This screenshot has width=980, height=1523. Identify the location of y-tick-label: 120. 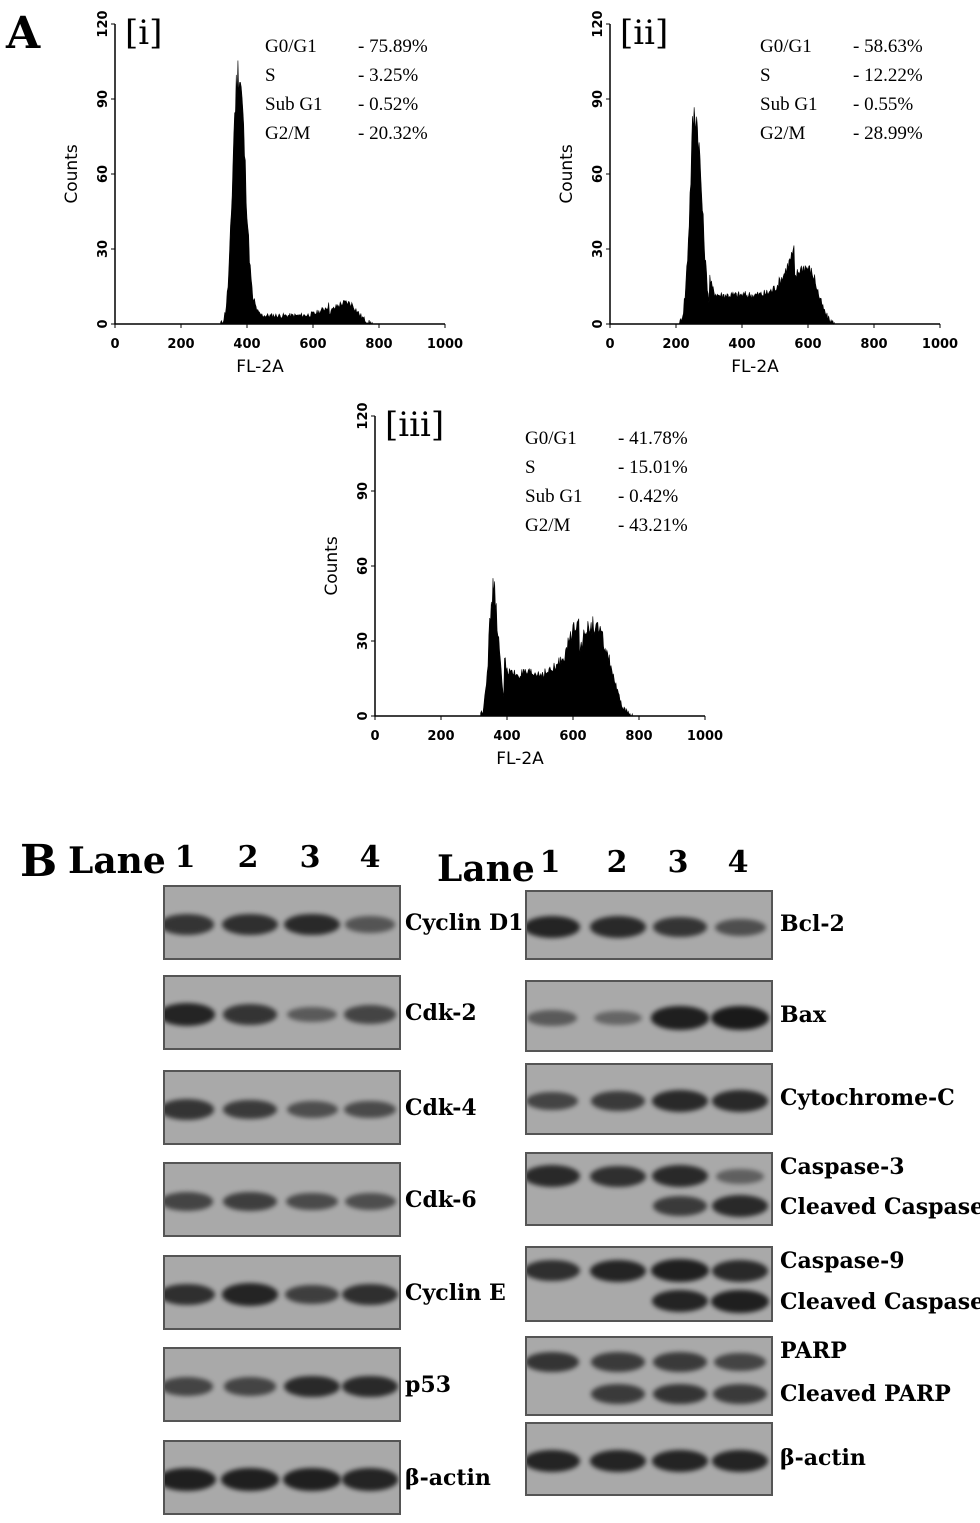
(363, 415).